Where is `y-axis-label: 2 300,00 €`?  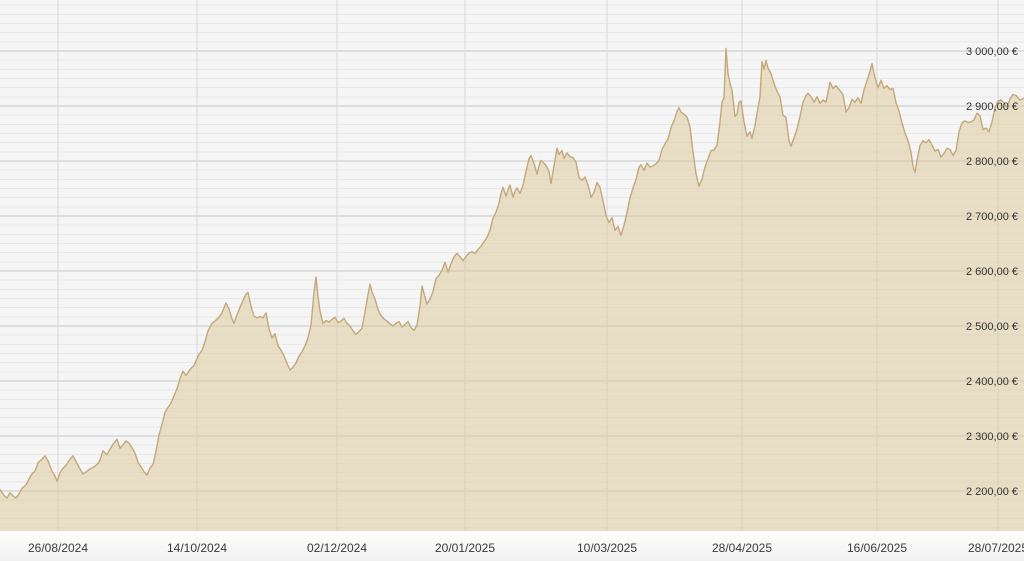
y-axis-label: 2 300,00 € is located at coordinates (992, 437).